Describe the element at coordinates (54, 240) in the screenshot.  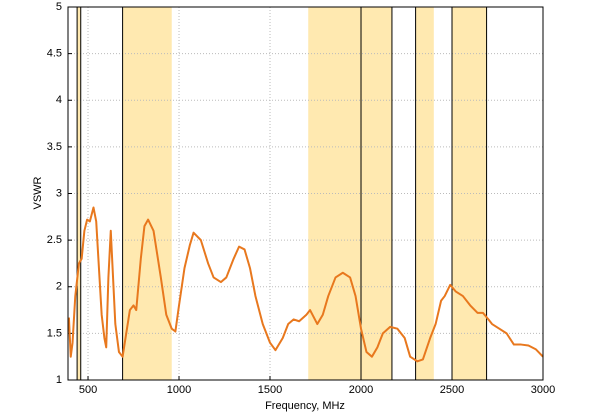
I see `y-tick-label: 2.5` at that location.